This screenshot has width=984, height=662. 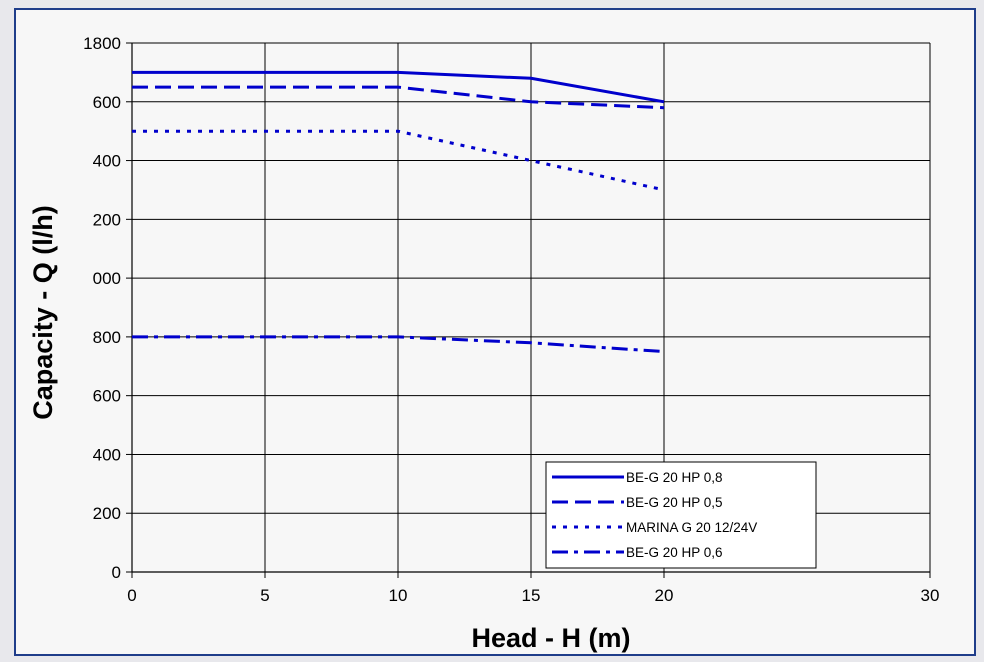 What do you see at coordinates (264, 595) in the screenshot?
I see `x-tick-label: 5` at bounding box center [264, 595].